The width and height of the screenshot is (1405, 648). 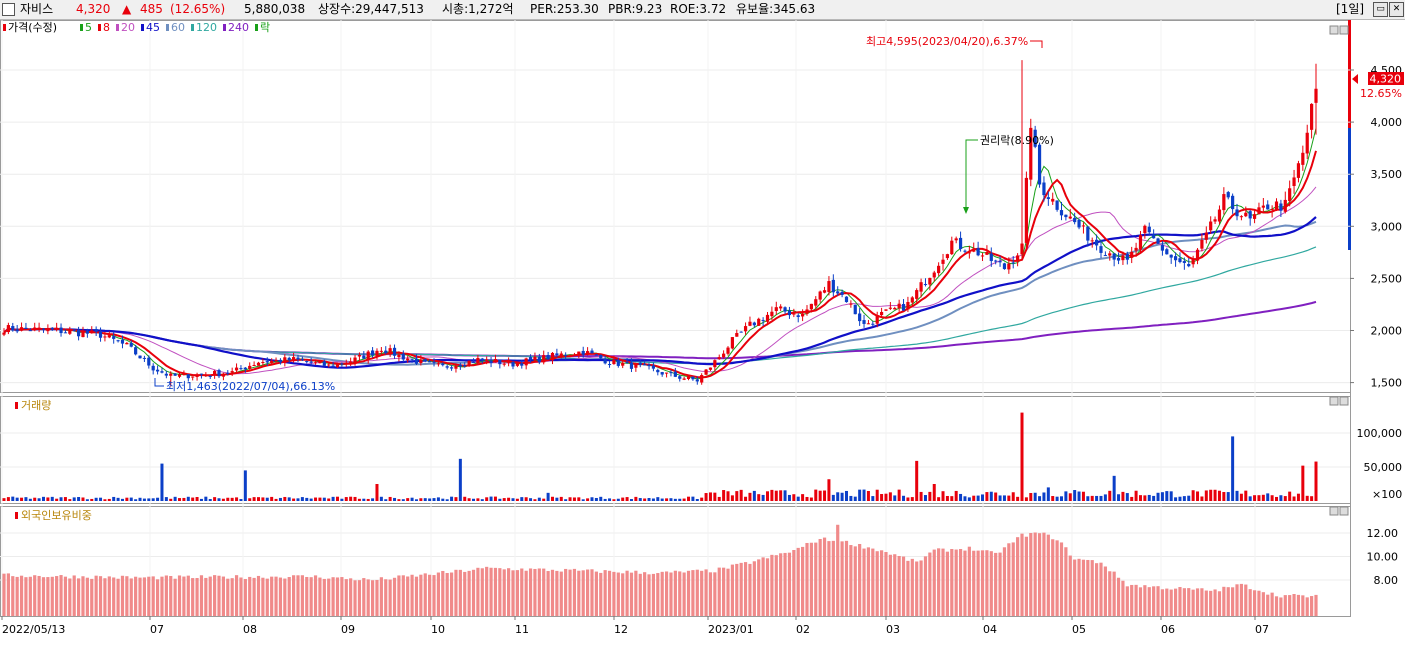 I want to click on foreign-panel-close-icon, so click(x=1344, y=511).